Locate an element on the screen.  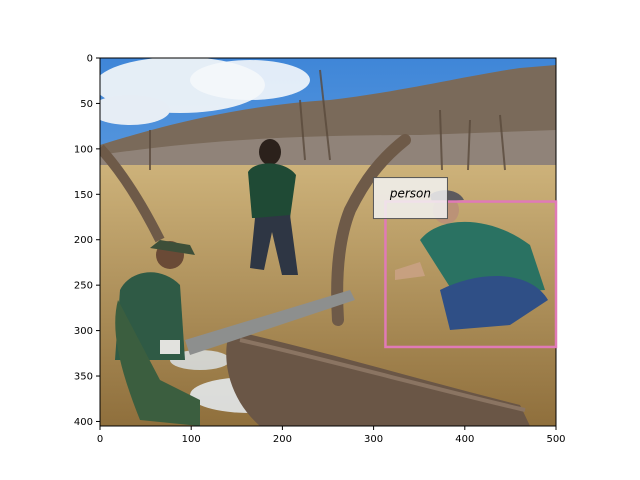
y-axis: 0 50 100 150 200 250 300 350 400 is located at coordinates (87, 241).